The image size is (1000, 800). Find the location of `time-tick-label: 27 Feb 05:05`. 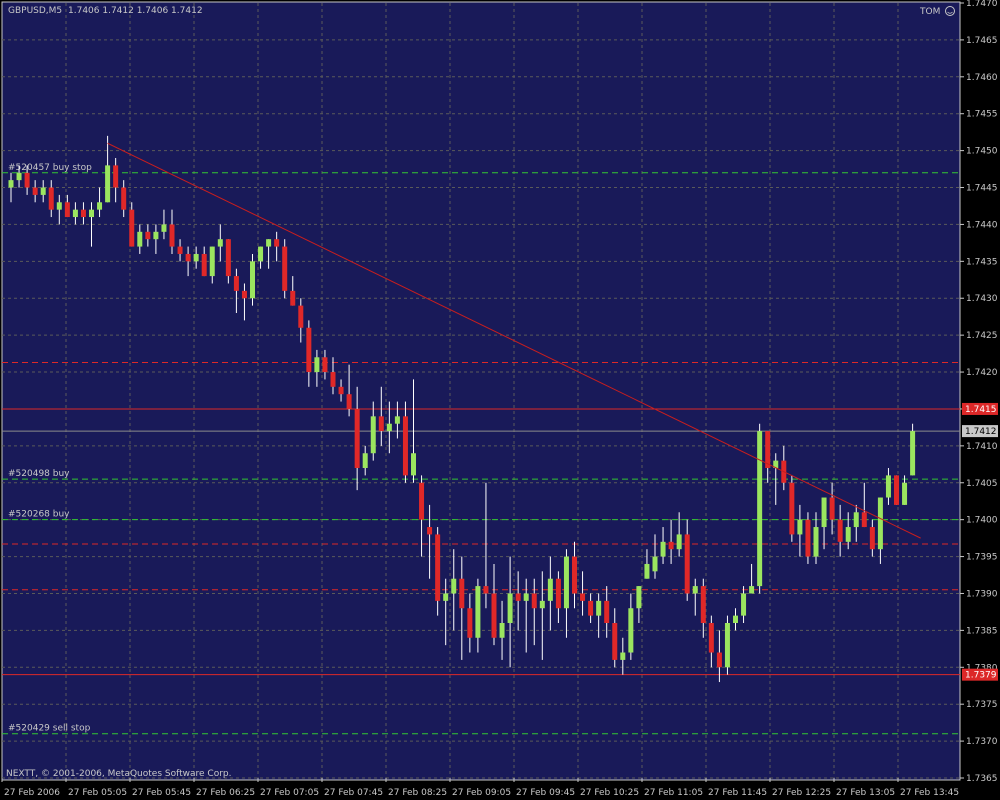

time-tick-label: 27 Feb 05:05 is located at coordinates (97, 793).